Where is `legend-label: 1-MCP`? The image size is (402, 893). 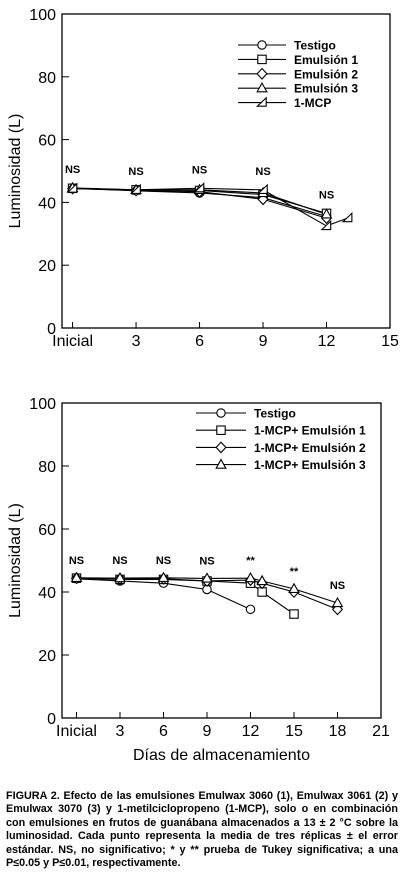 legend-label: 1-MCP is located at coordinates (312, 103).